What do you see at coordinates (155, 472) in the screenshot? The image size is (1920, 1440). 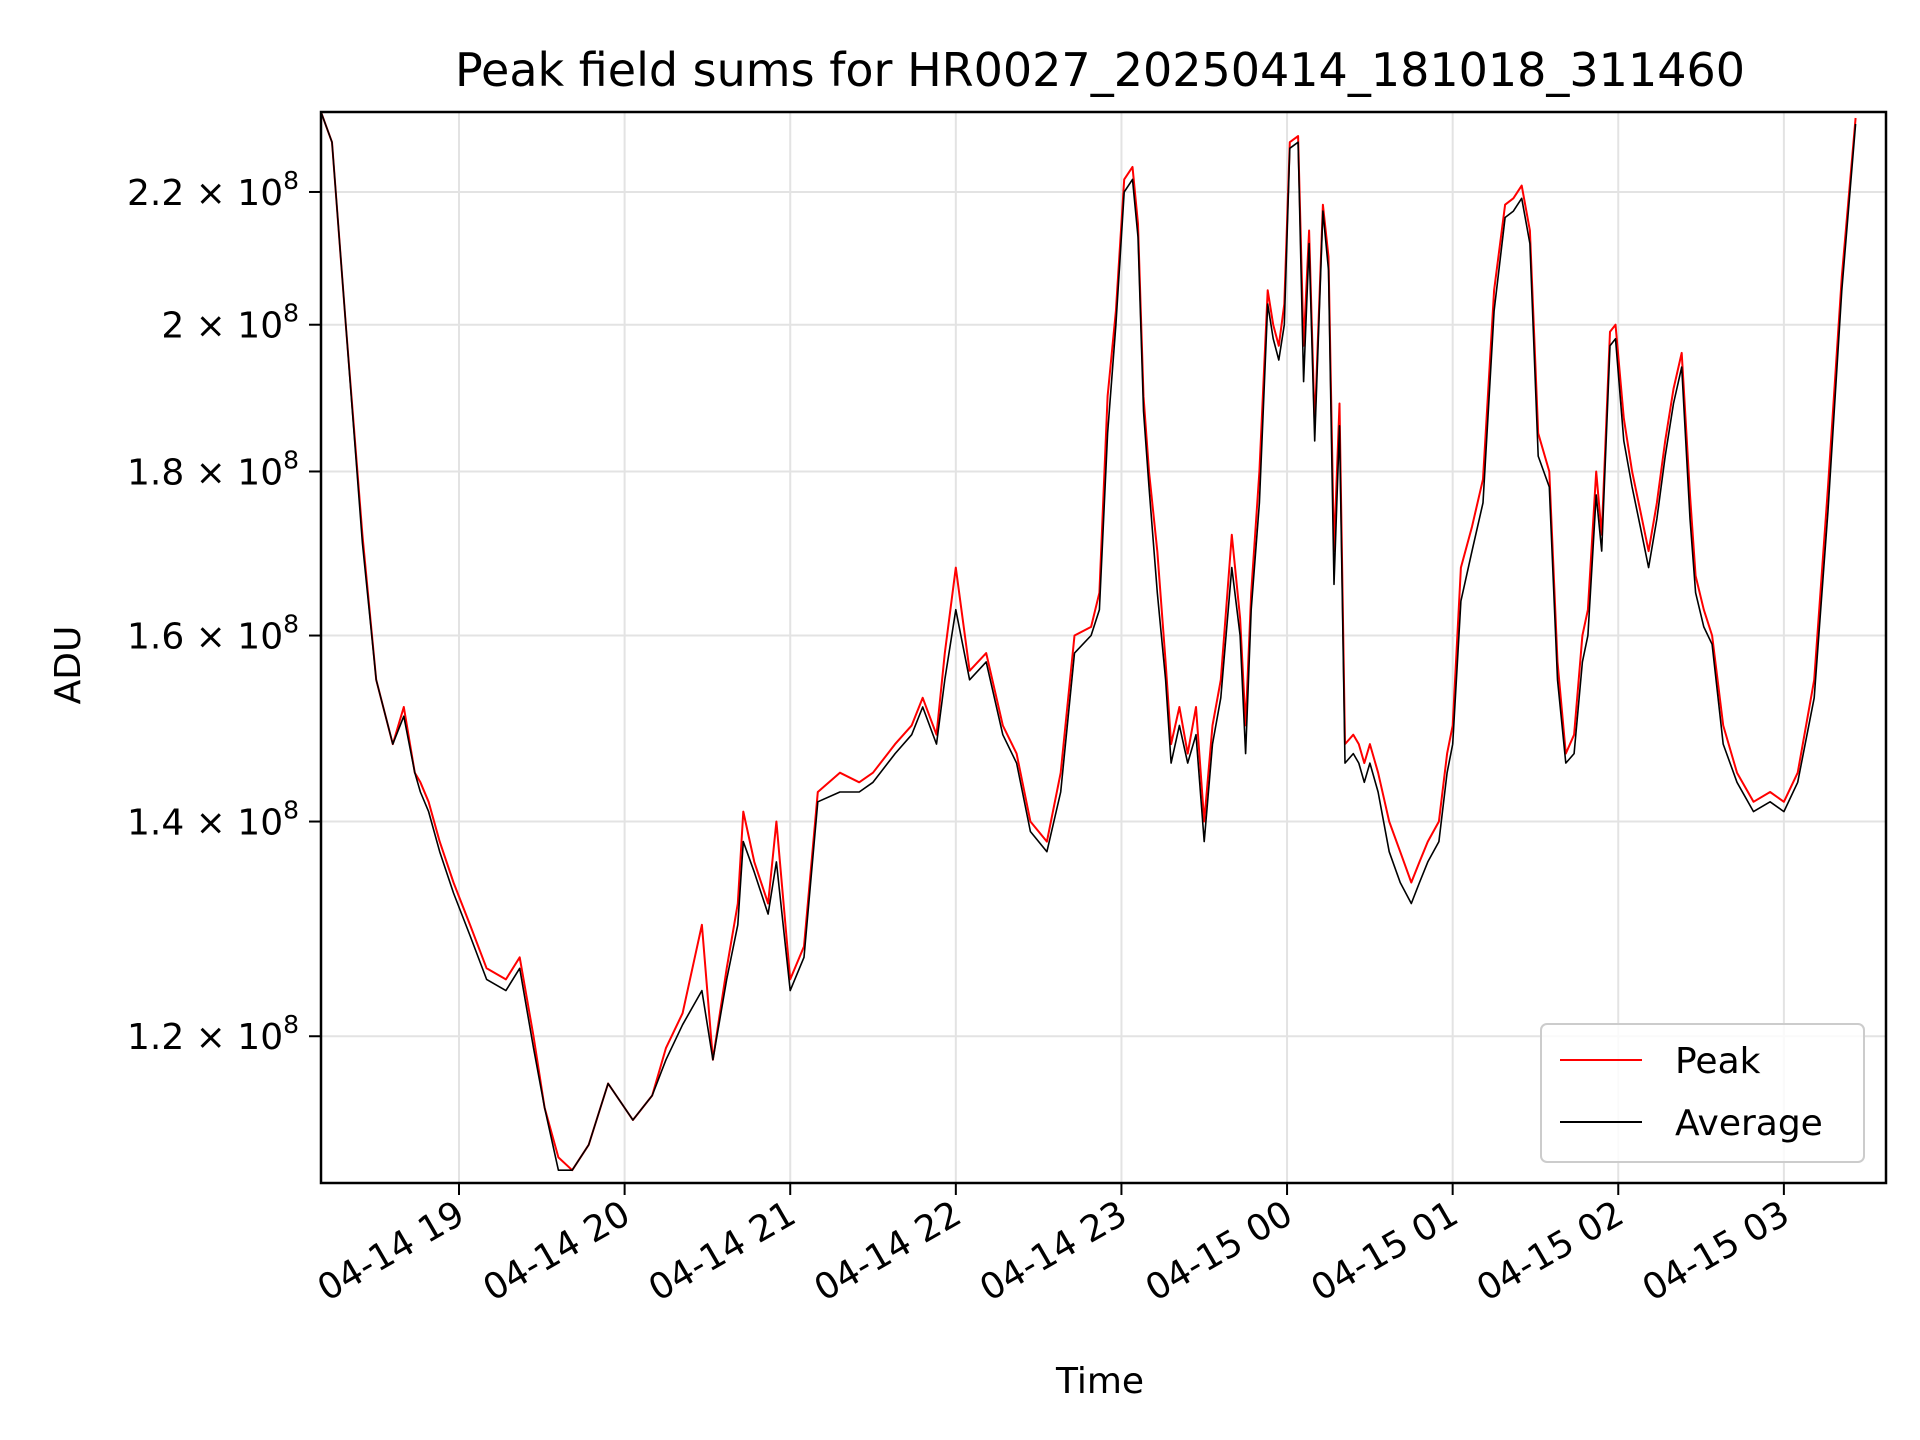 I see `y-tick-base: 1.8` at bounding box center [155, 472].